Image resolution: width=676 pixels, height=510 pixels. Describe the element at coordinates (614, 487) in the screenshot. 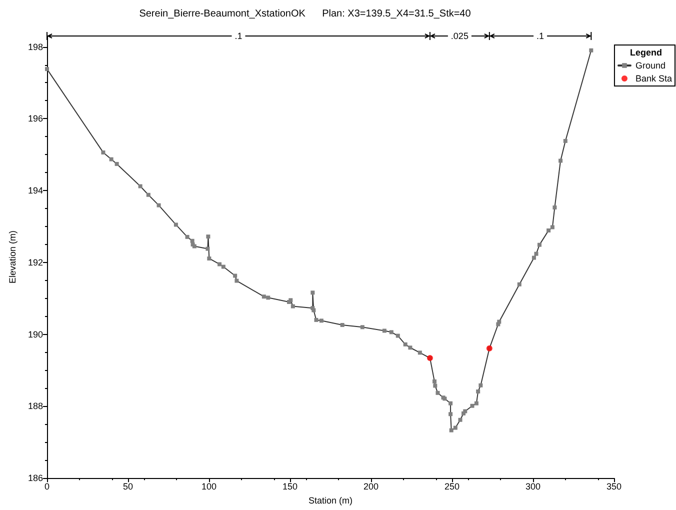

I see `x-tick-label: 350` at that location.